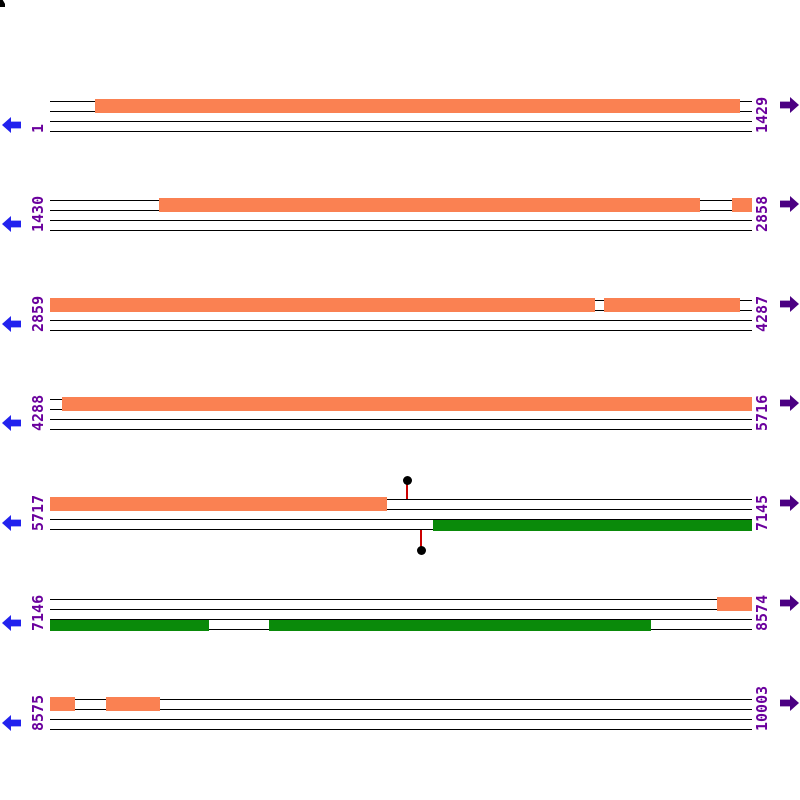 The height and width of the screenshot is (800, 800). Describe the element at coordinates (38, 213) in the screenshot. I see `start-coordinate-label: 1430` at that location.